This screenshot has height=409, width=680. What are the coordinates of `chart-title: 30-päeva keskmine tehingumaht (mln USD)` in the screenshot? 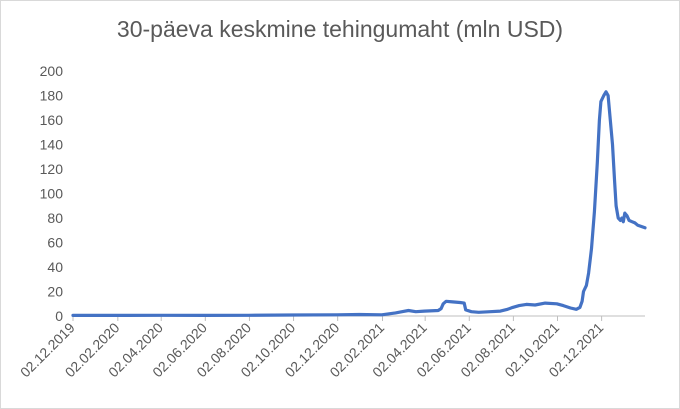 It's located at (340, 29).